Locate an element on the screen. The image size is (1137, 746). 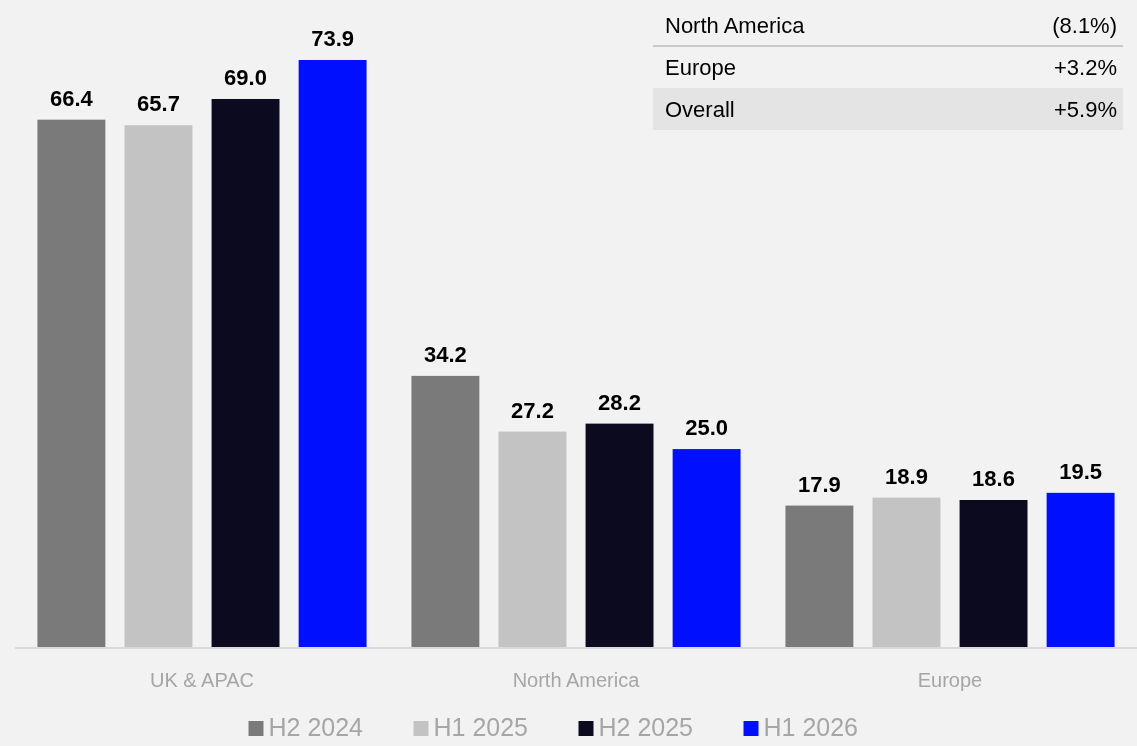
data-label: 27.2 is located at coordinates (532, 410).